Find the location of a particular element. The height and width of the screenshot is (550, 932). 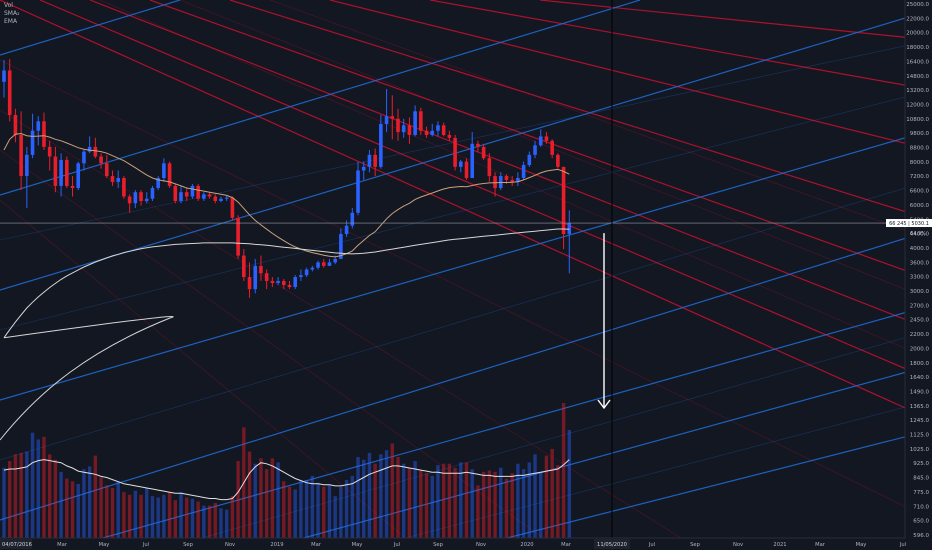

time-tick-label: Jul is located at coordinates (651, 545).